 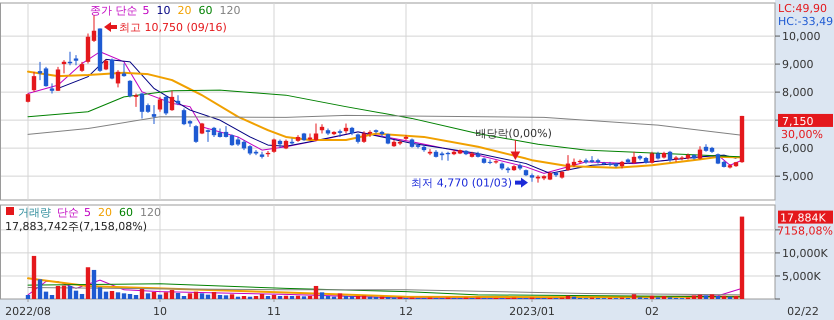 I want to click on annotation: 17,883,742주(7,158,08%), so click(x=76, y=226).